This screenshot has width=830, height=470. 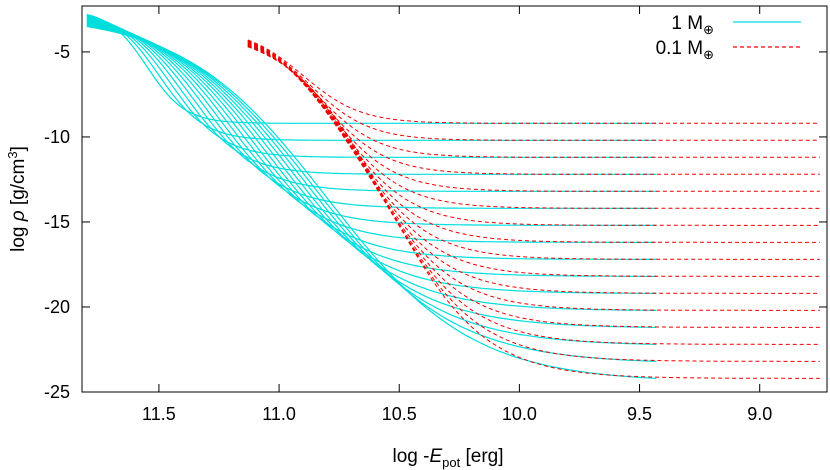 I want to click on legend-label-1: 1 M⊕, so click(x=692, y=25).